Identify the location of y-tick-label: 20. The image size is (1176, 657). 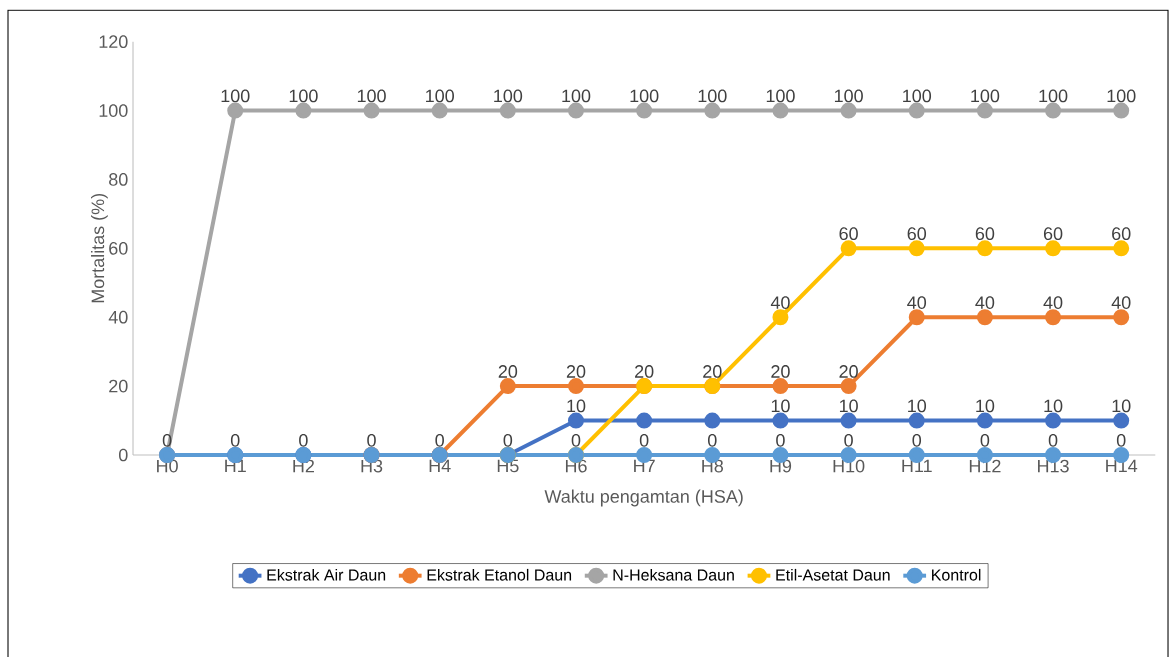
(118, 386).